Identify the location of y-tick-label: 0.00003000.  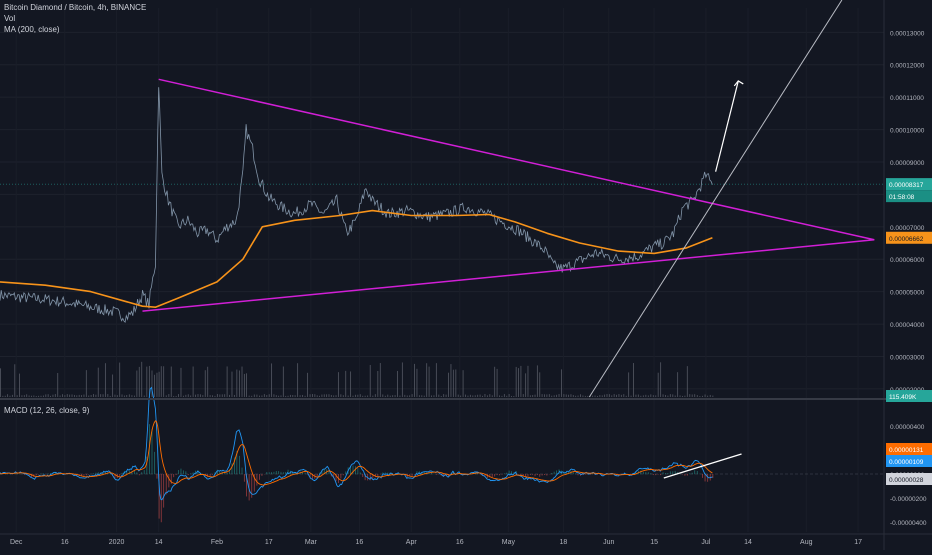
(907, 357).